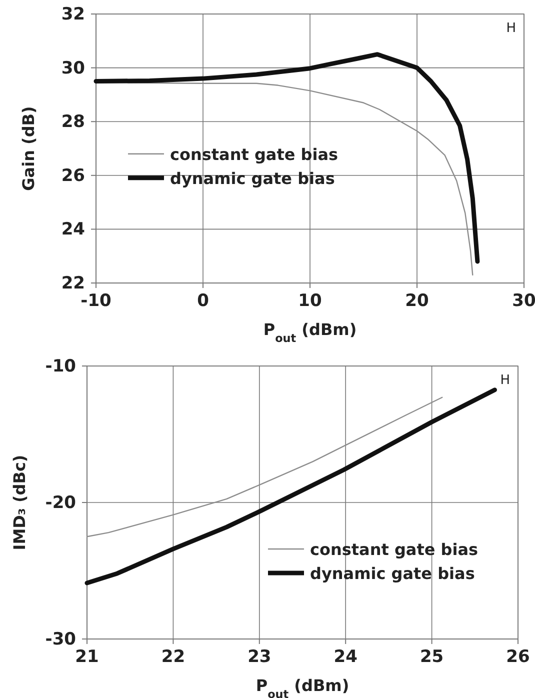  What do you see at coordinates (264, 467) in the screenshot?
I see `line-series` at bounding box center [264, 467].